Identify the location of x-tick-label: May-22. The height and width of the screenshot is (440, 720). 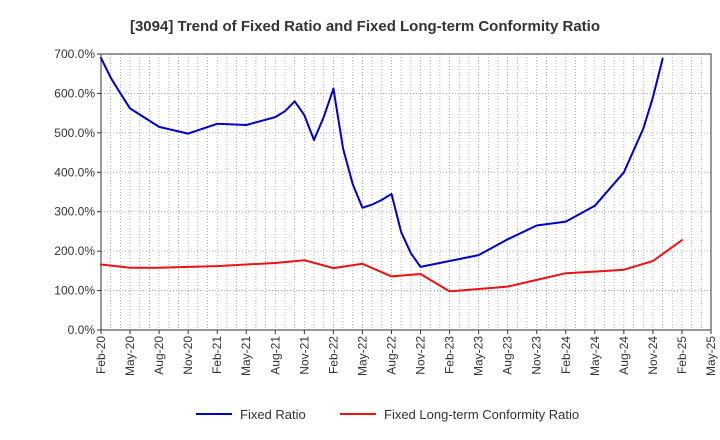
(362, 356).